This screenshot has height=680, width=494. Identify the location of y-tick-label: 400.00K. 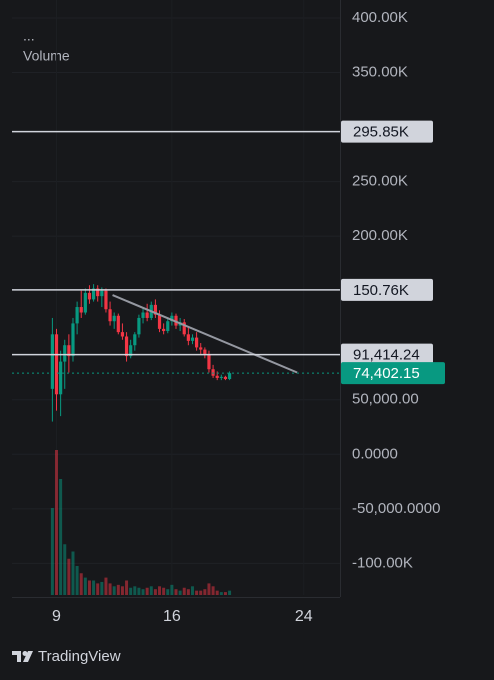
(380, 17).